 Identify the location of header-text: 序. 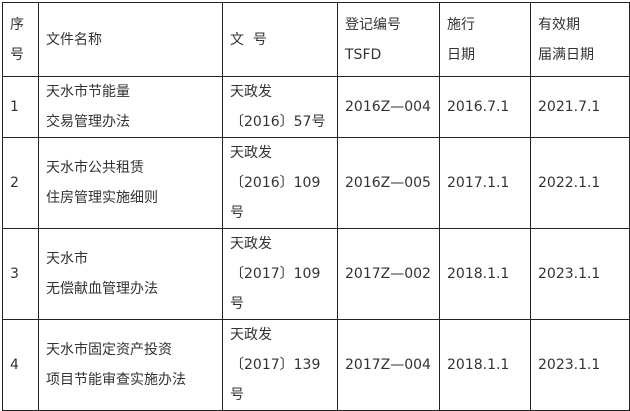
(17, 24).